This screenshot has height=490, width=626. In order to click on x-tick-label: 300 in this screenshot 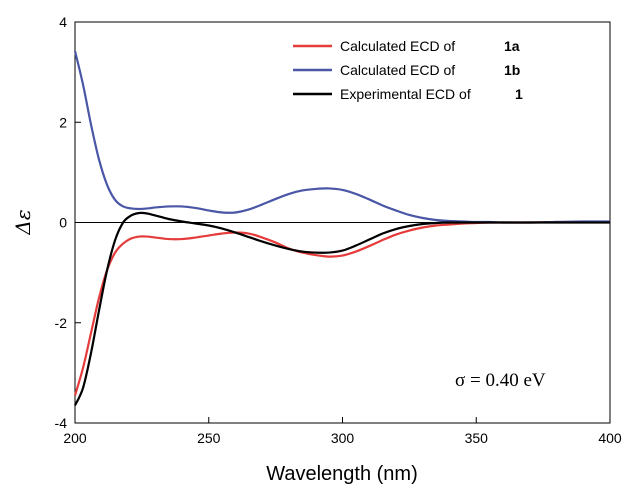, I will do `click(343, 438)`.